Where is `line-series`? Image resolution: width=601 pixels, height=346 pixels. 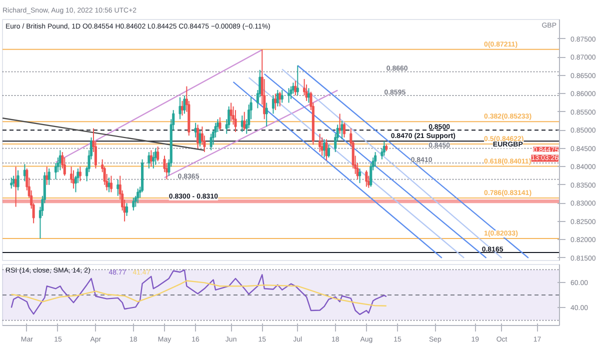 line-series is located at coordinates (199, 293).